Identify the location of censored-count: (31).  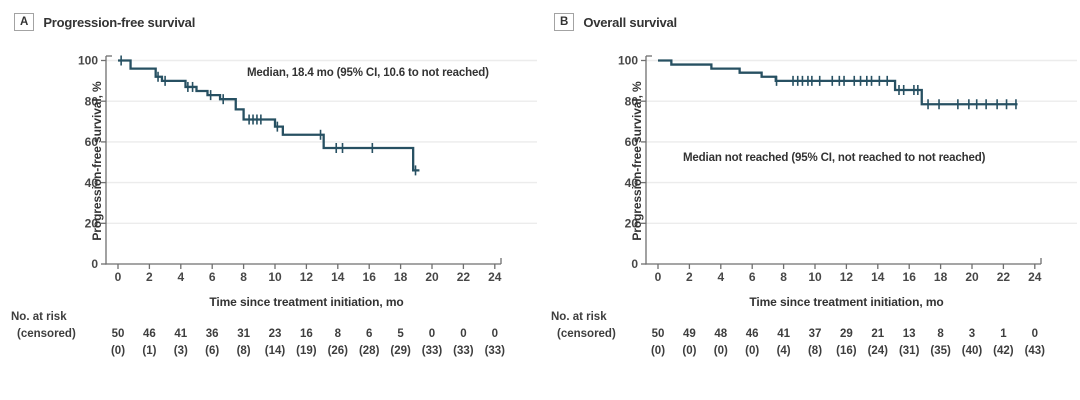
(909, 351).